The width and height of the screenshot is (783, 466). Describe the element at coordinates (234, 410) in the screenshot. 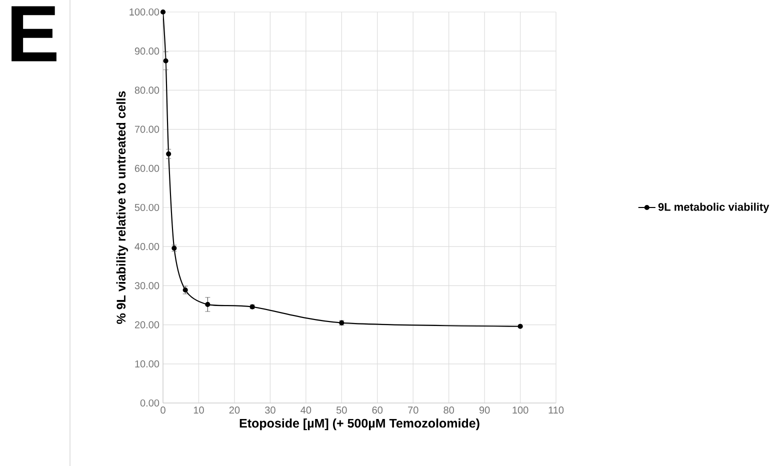

I see `x-tick-label: 20` at that location.